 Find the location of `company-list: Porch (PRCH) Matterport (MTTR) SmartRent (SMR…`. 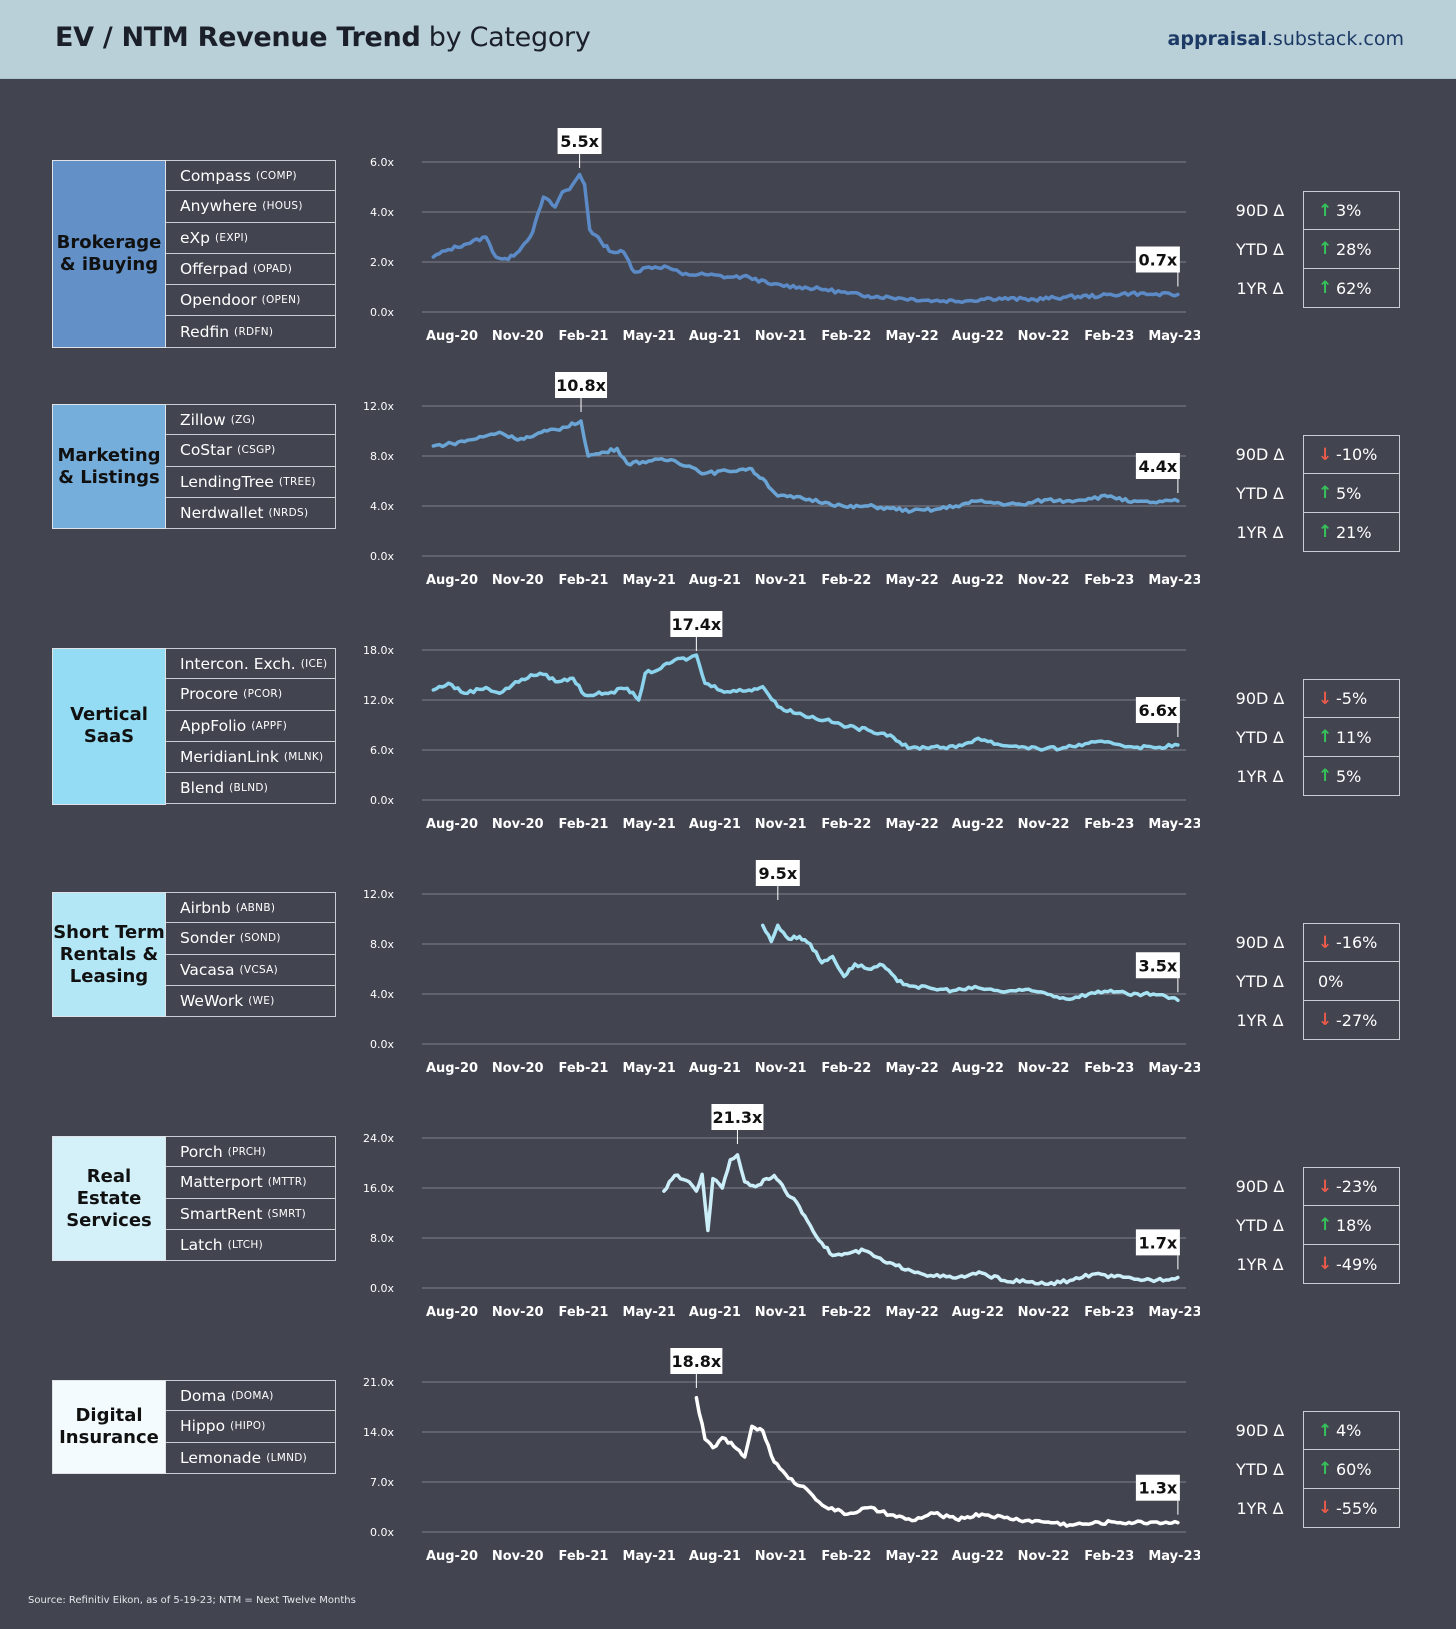

company-list: Porch (PRCH) Matterport (MTTR) SmartRent (SMR… is located at coordinates (251, 1199).